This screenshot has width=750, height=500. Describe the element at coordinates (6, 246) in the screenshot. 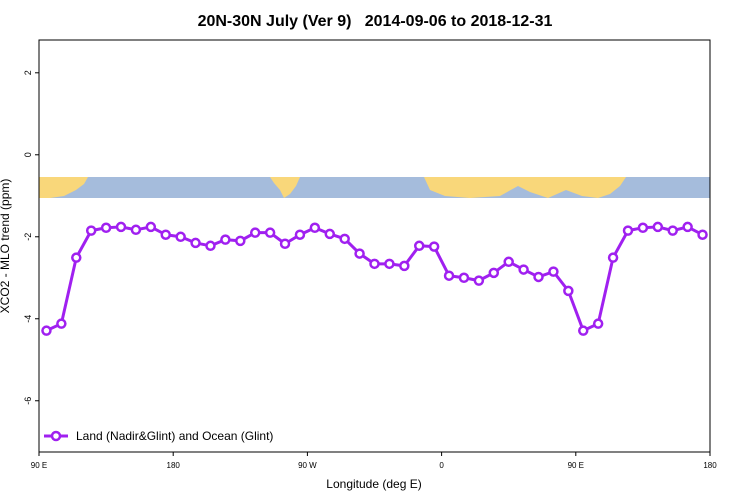

I see `y-axis-label: XCO2 - MLO trend (ppm)` at that location.